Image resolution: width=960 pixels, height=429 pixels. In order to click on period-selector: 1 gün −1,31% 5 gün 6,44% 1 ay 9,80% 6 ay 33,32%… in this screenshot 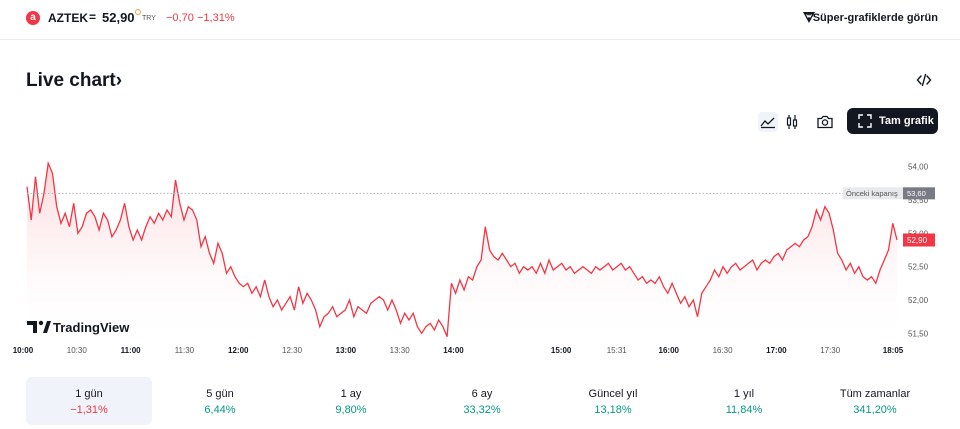, I will do `click(482, 401)`.